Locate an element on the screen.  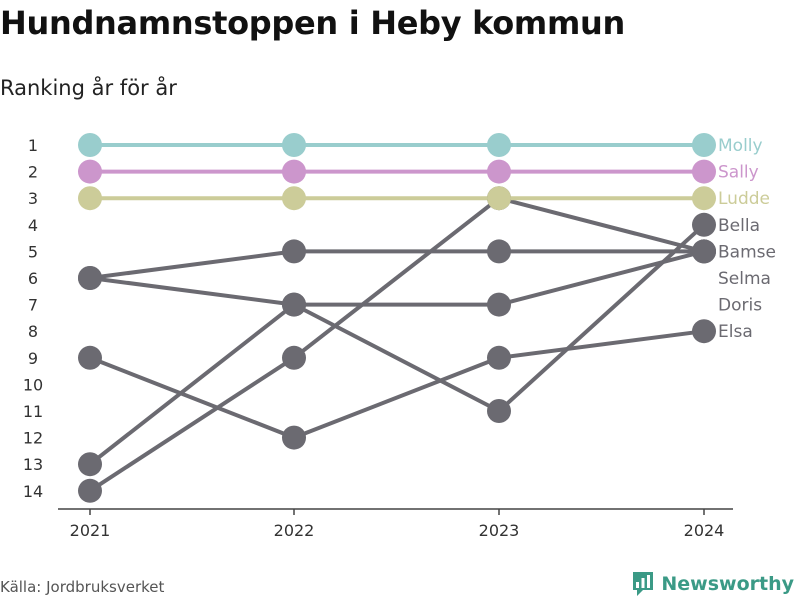
y-tick-label: 10 is located at coordinates (33, 384).